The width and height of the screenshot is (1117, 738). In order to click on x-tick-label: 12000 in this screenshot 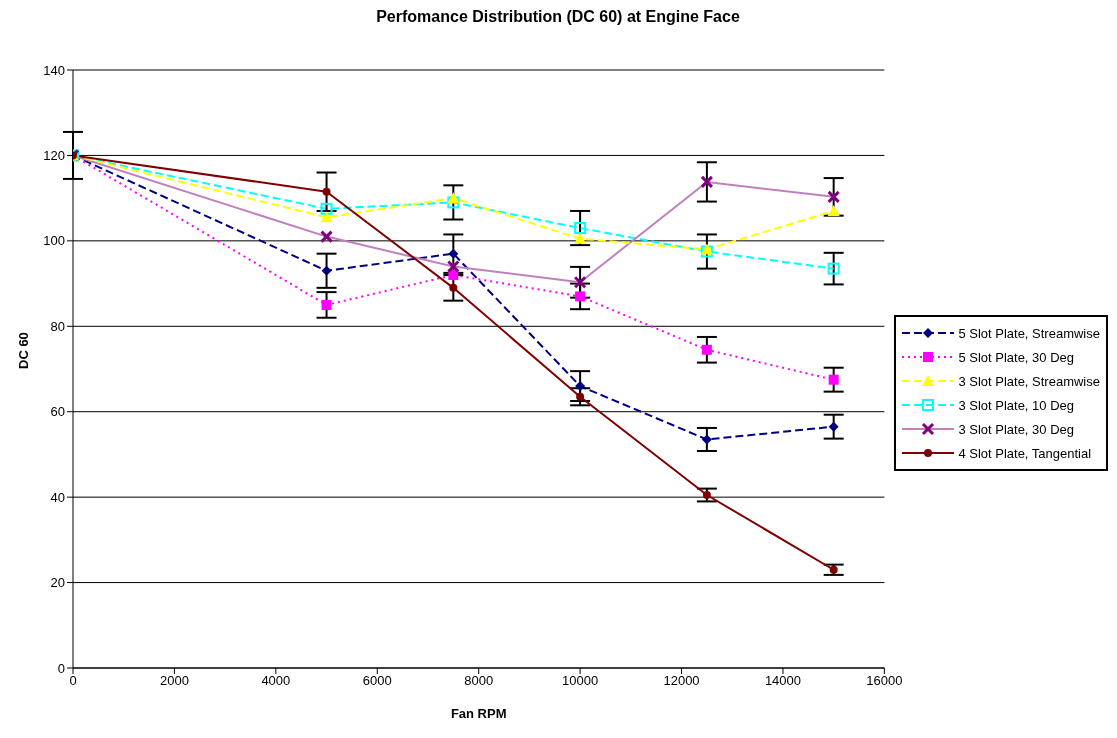, I will do `click(681, 681)`.